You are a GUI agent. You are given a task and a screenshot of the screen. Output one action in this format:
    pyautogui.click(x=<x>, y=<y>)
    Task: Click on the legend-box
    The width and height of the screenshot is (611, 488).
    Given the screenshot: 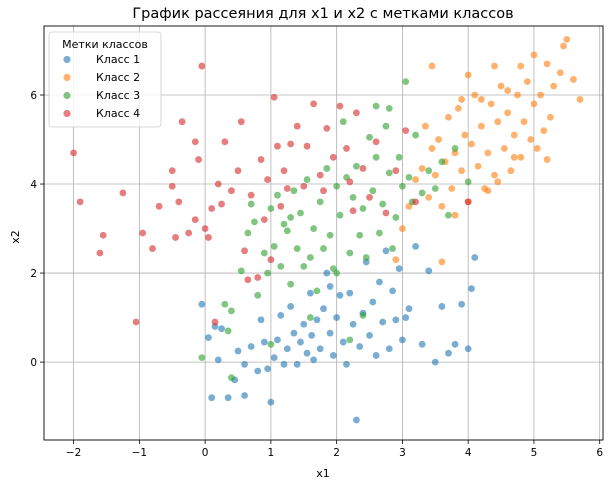 What is the action you would take?
    pyautogui.click(x=105, y=79)
    